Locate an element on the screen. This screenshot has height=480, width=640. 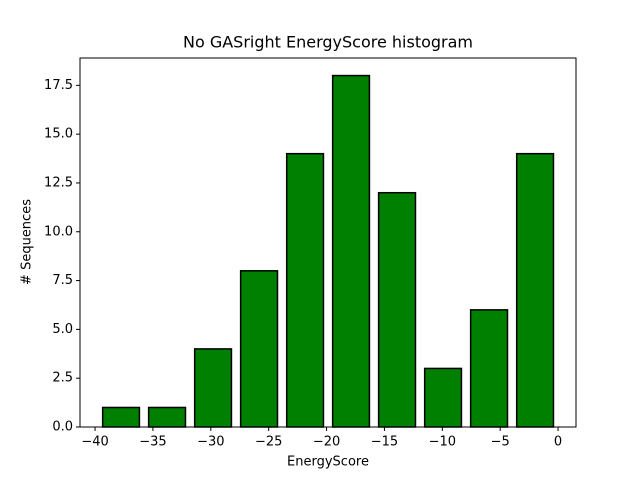
x-tick-label: −10 is located at coordinates (442, 442).